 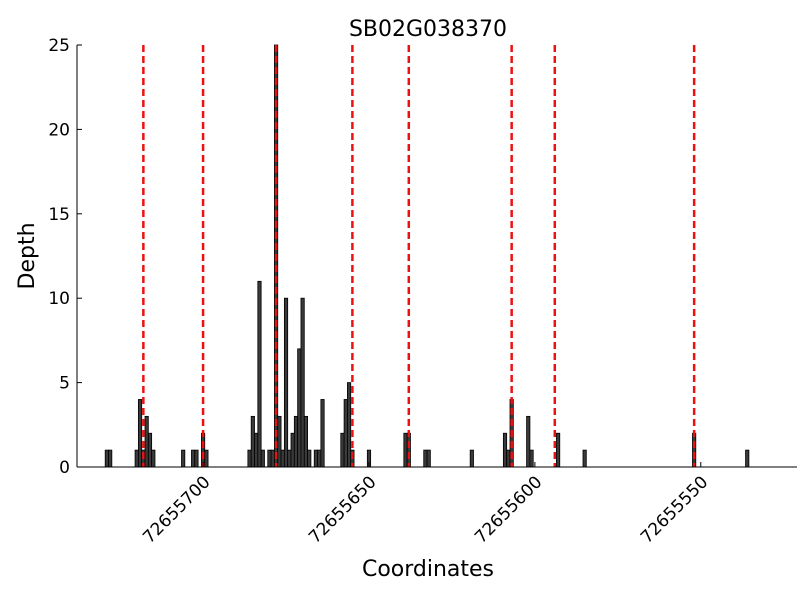 What do you see at coordinates (342, 509) in the screenshot?
I see `x-tick-label: 72655650` at bounding box center [342, 509].